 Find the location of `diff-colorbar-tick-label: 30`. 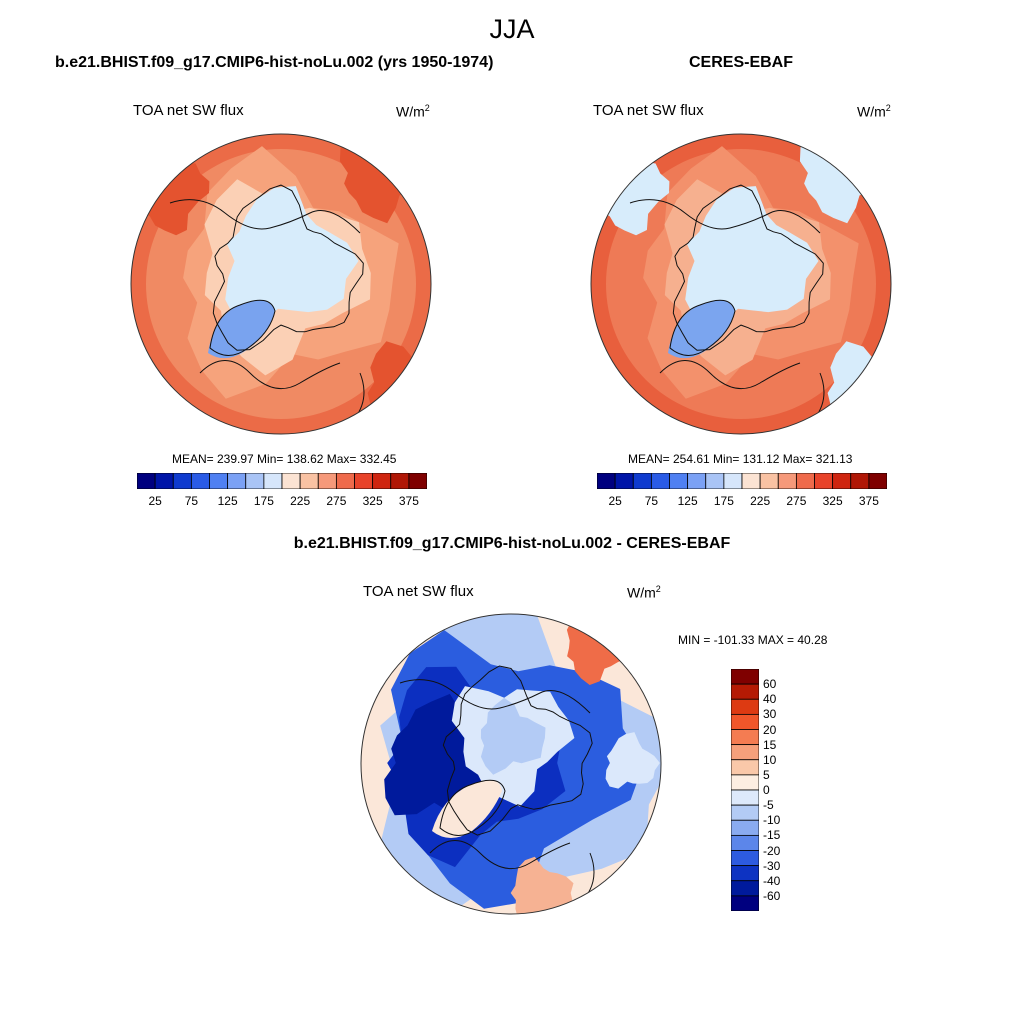

diff-colorbar-tick-label: 30 is located at coordinates (770, 714).